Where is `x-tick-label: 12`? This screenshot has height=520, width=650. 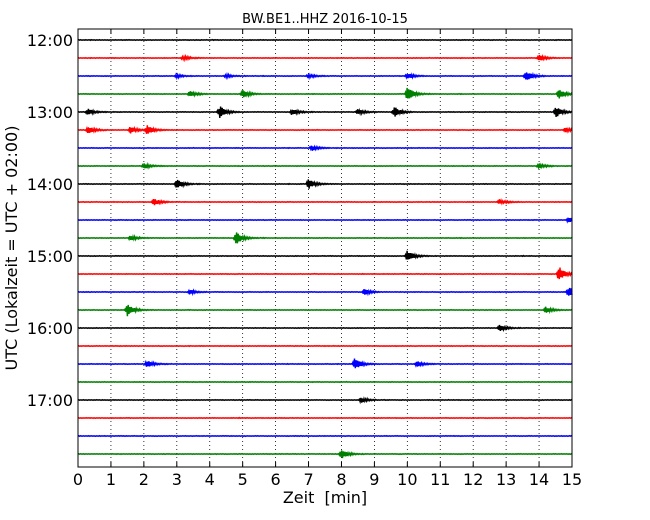
x-tick-label: 12 is located at coordinates (473, 479).